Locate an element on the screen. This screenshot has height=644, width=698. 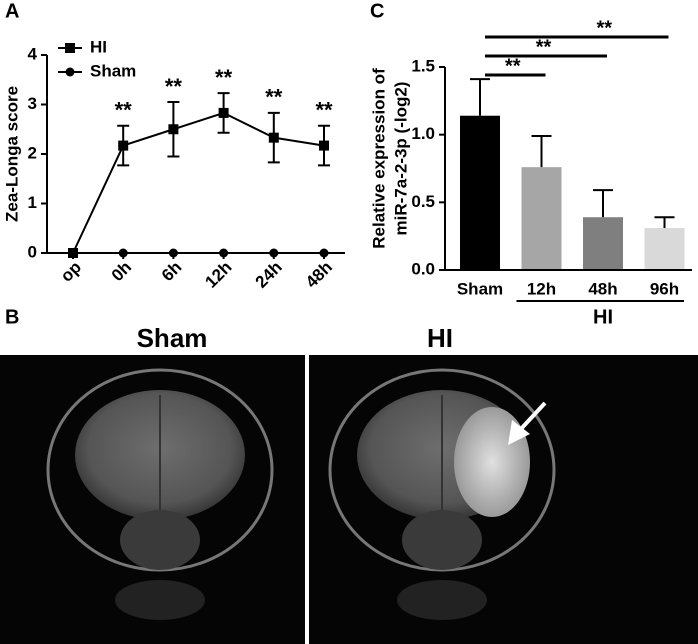
y-tick-label: 1.5 is located at coordinates (423, 65).